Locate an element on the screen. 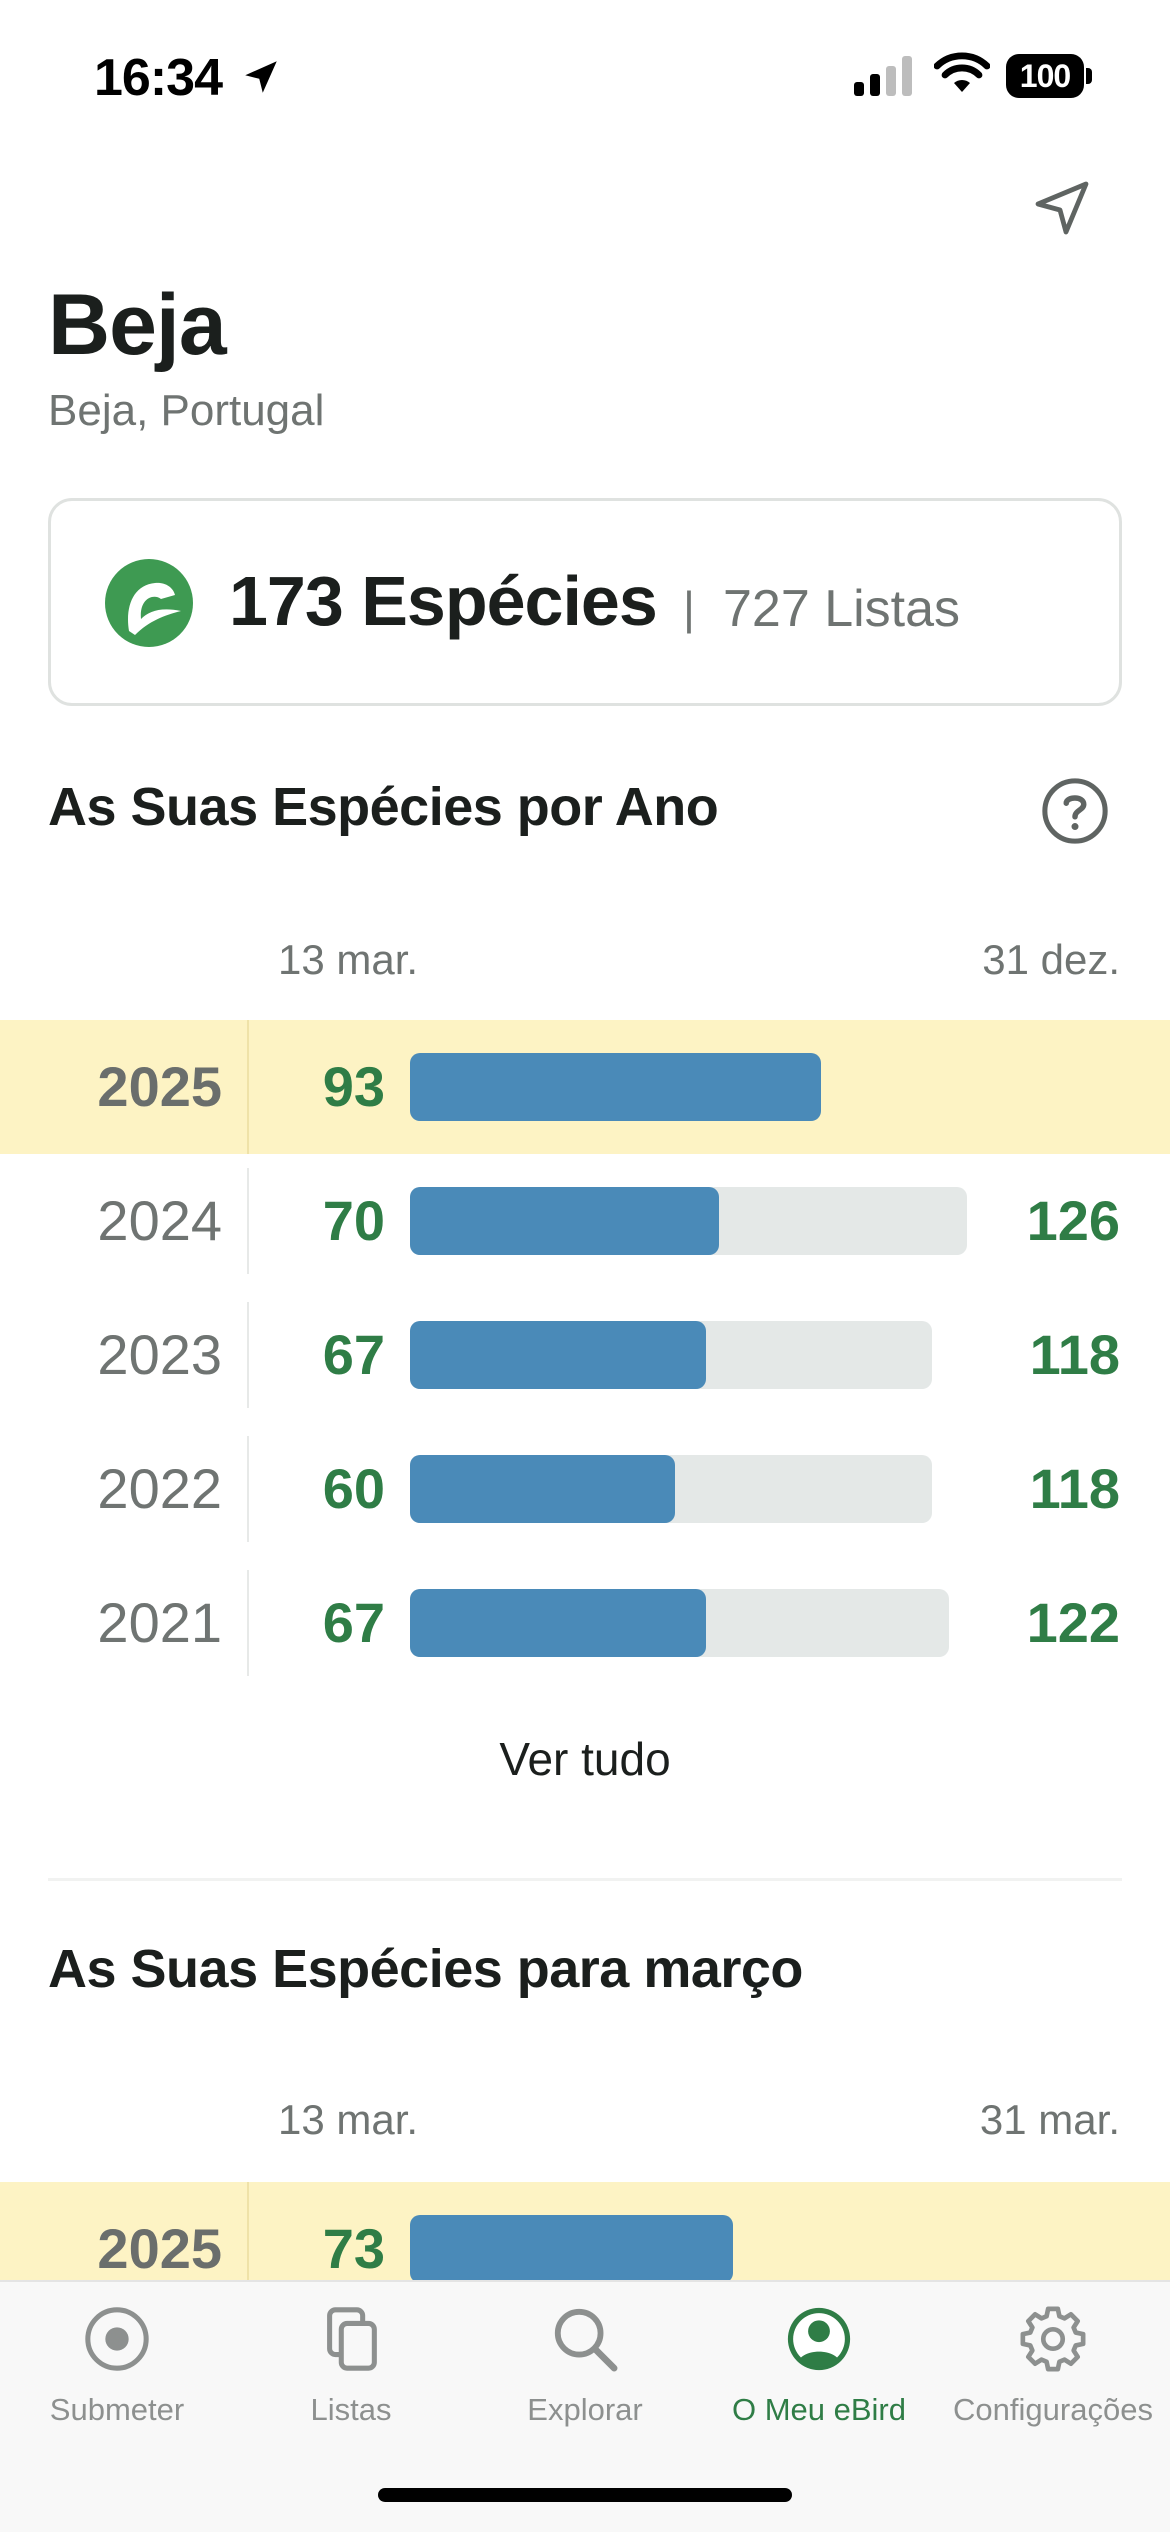 The height and width of the screenshot is (2532, 1170). profile-circle-icon is located at coordinates (819, 2339).